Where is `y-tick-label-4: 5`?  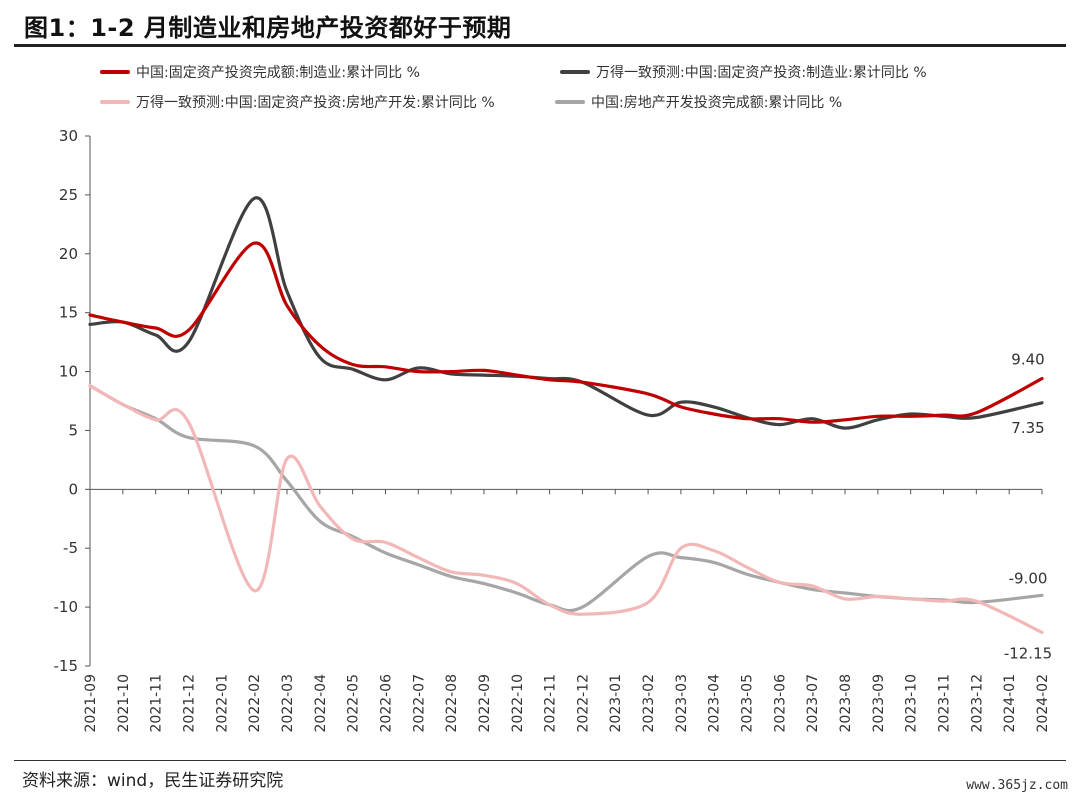 y-tick-label-4: 5 is located at coordinates (73, 430).